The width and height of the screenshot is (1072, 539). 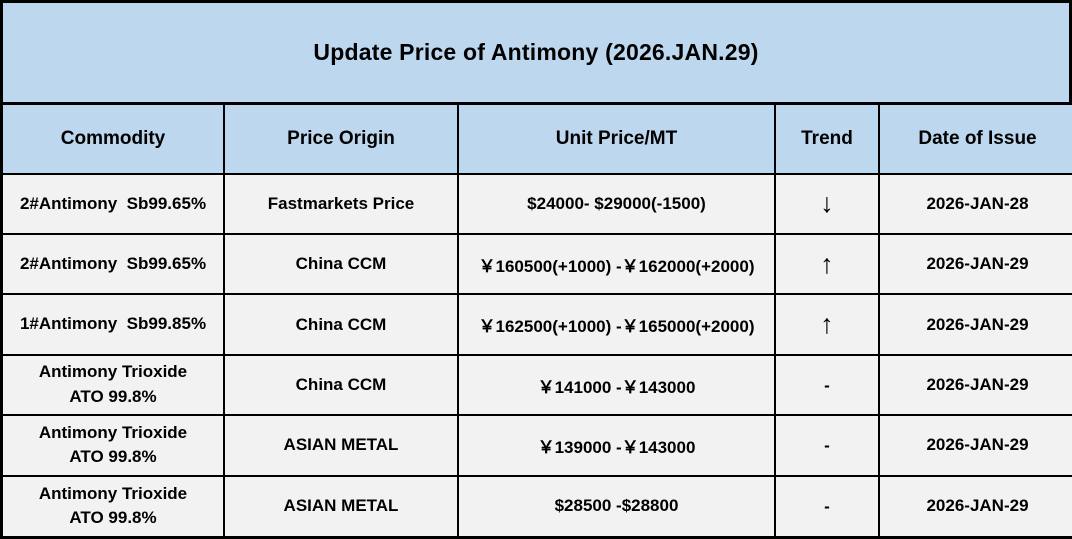 I want to click on price-origin-cell: Fastmarkets Price, so click(x=341, y=204).